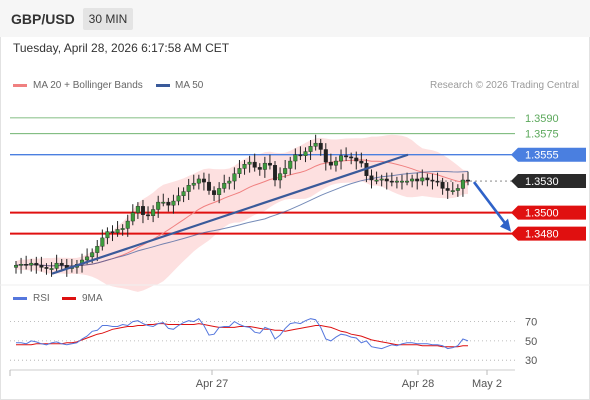  Describe the element at coordinates (505, 225) in the screenshot. I see `projection-arrow-head` at that location.